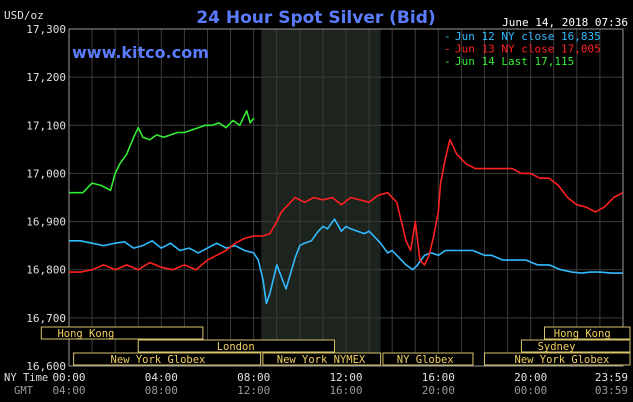 The width and height of the screenshot is (633, 402). I want to click on session-label: London, so click(236, 347).